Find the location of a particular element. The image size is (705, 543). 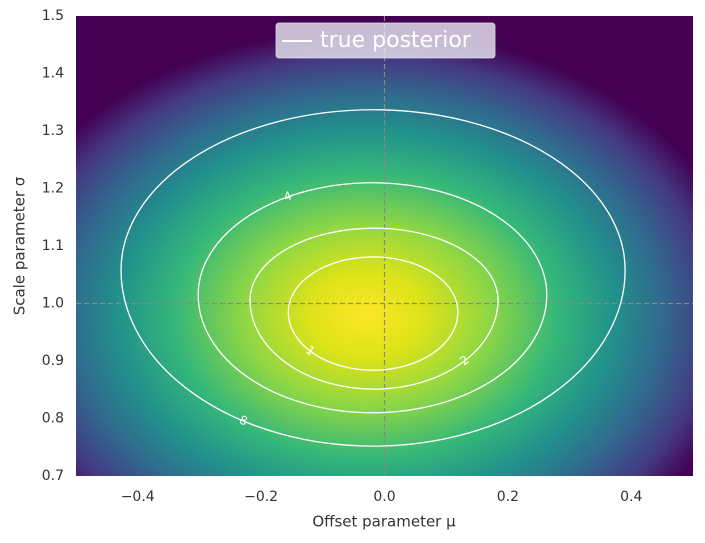

y-axis-label: Scale parameter σ is located at coordinates (20, 245).